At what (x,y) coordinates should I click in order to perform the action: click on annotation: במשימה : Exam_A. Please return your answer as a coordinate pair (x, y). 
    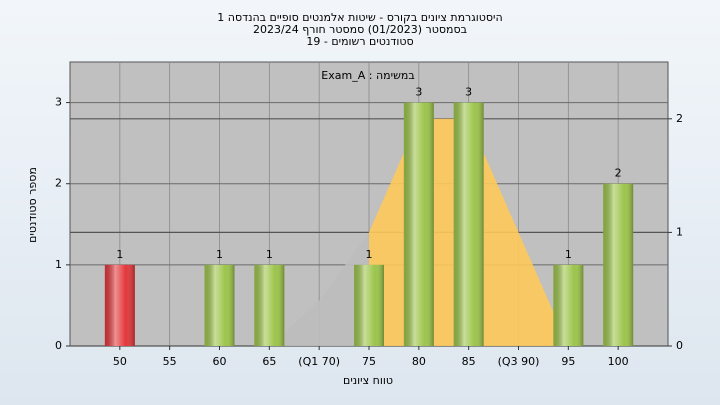
    Looking at the image, I should click on (367, 75).